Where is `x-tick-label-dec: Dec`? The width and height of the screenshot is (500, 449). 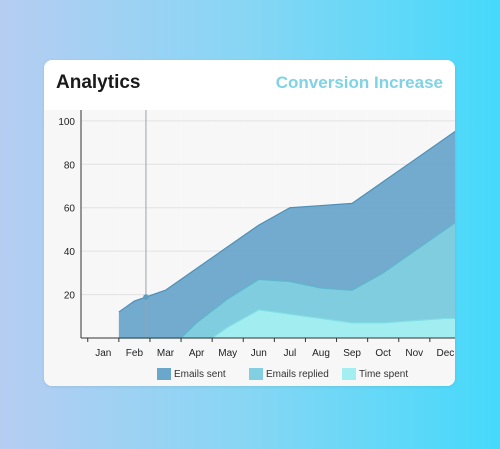 x-tick-label-dec: Dec is located at coordinates (446, 353).